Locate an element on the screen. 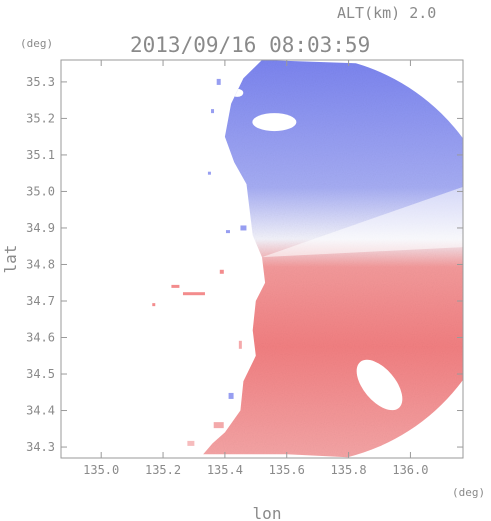 Image resolution: width=491 pixels, height=521 pixels. y-tick-label: 34.6 is located at coordinates (40, 338).